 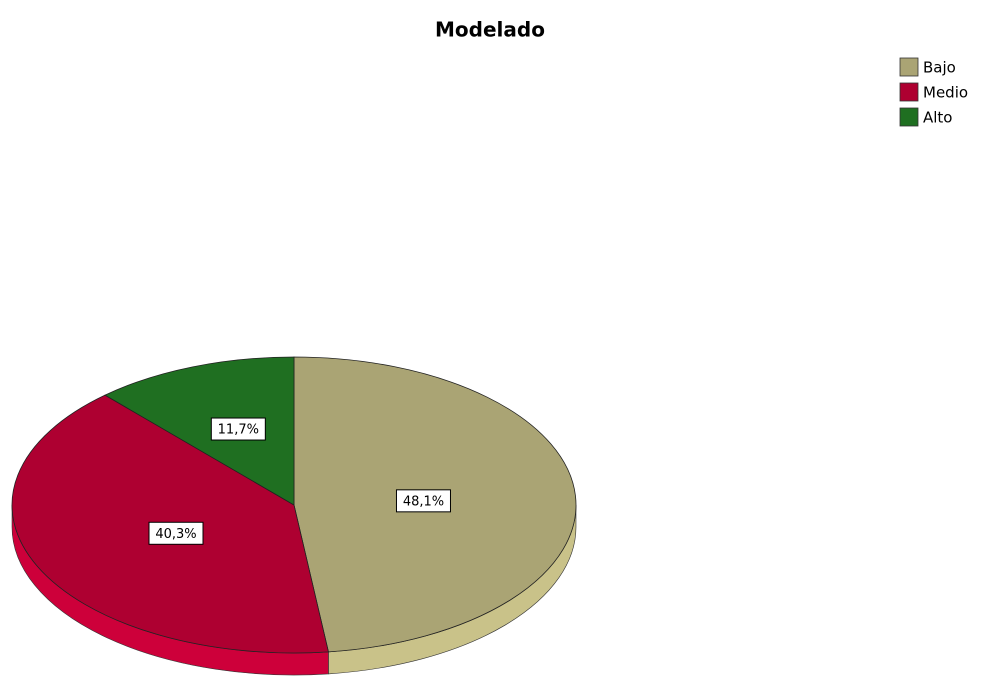 What do you see at coordinates (490, 30) in the screenshot?
I see `chart-title: Modelado` at bounding box center [490, 30].